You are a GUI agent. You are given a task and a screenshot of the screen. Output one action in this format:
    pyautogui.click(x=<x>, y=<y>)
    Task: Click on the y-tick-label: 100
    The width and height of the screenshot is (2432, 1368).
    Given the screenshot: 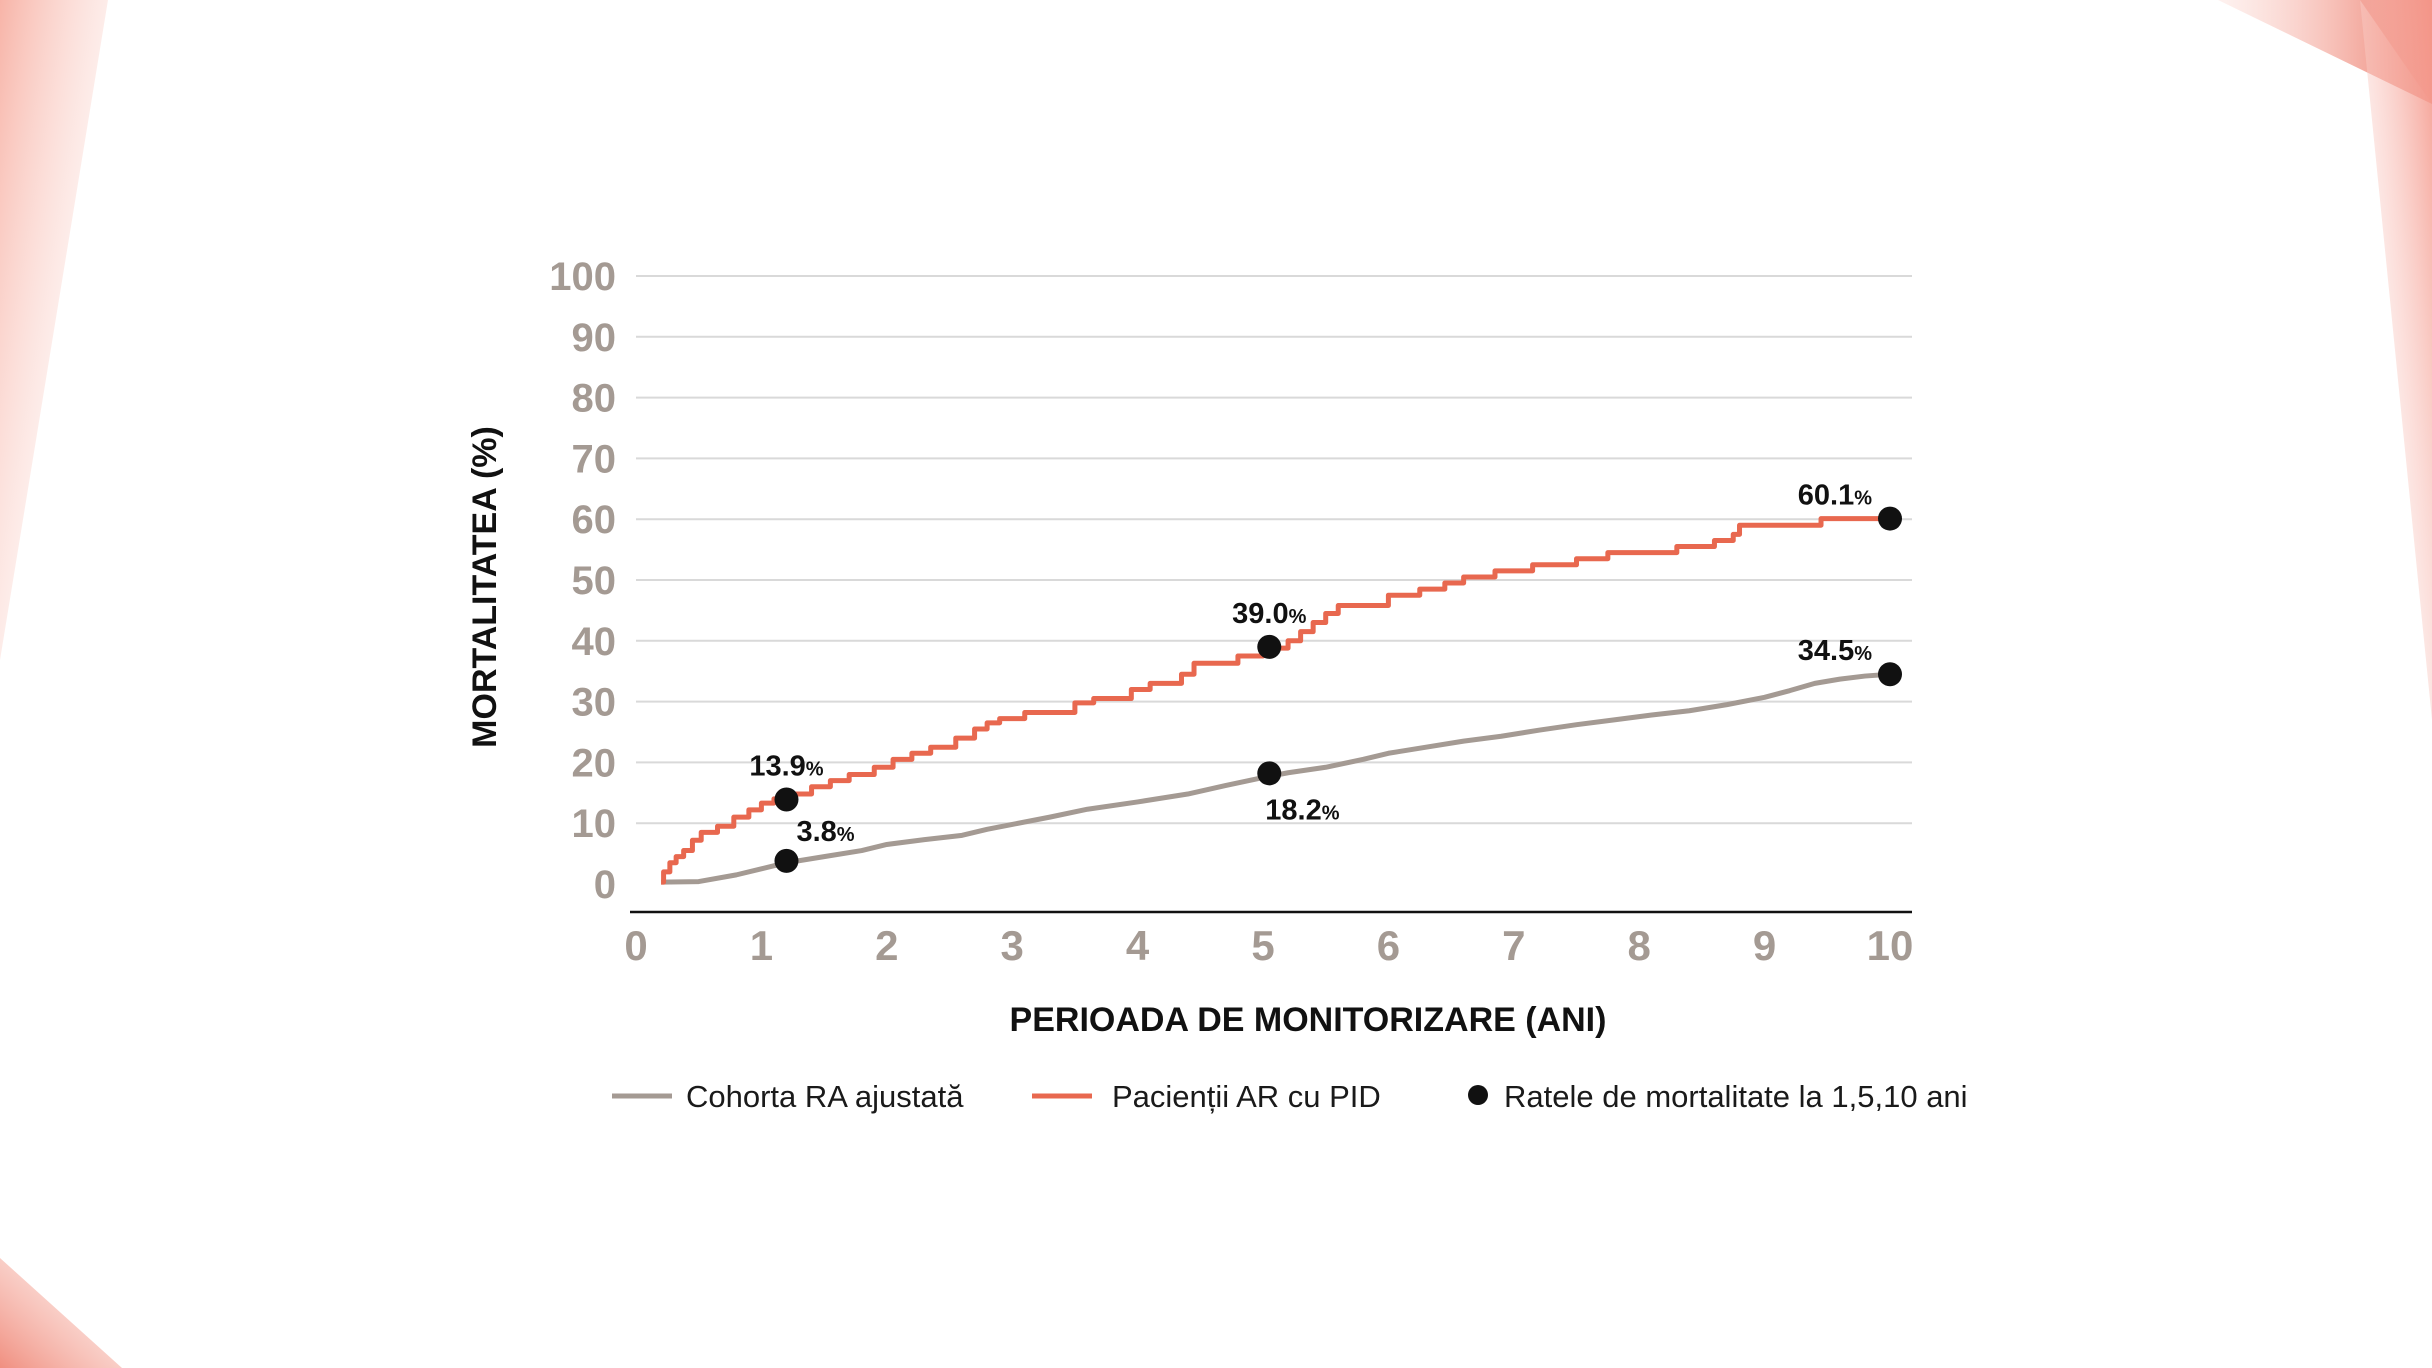 What is the action you would take?
    pyautogui.click(x=582, y=277)
    